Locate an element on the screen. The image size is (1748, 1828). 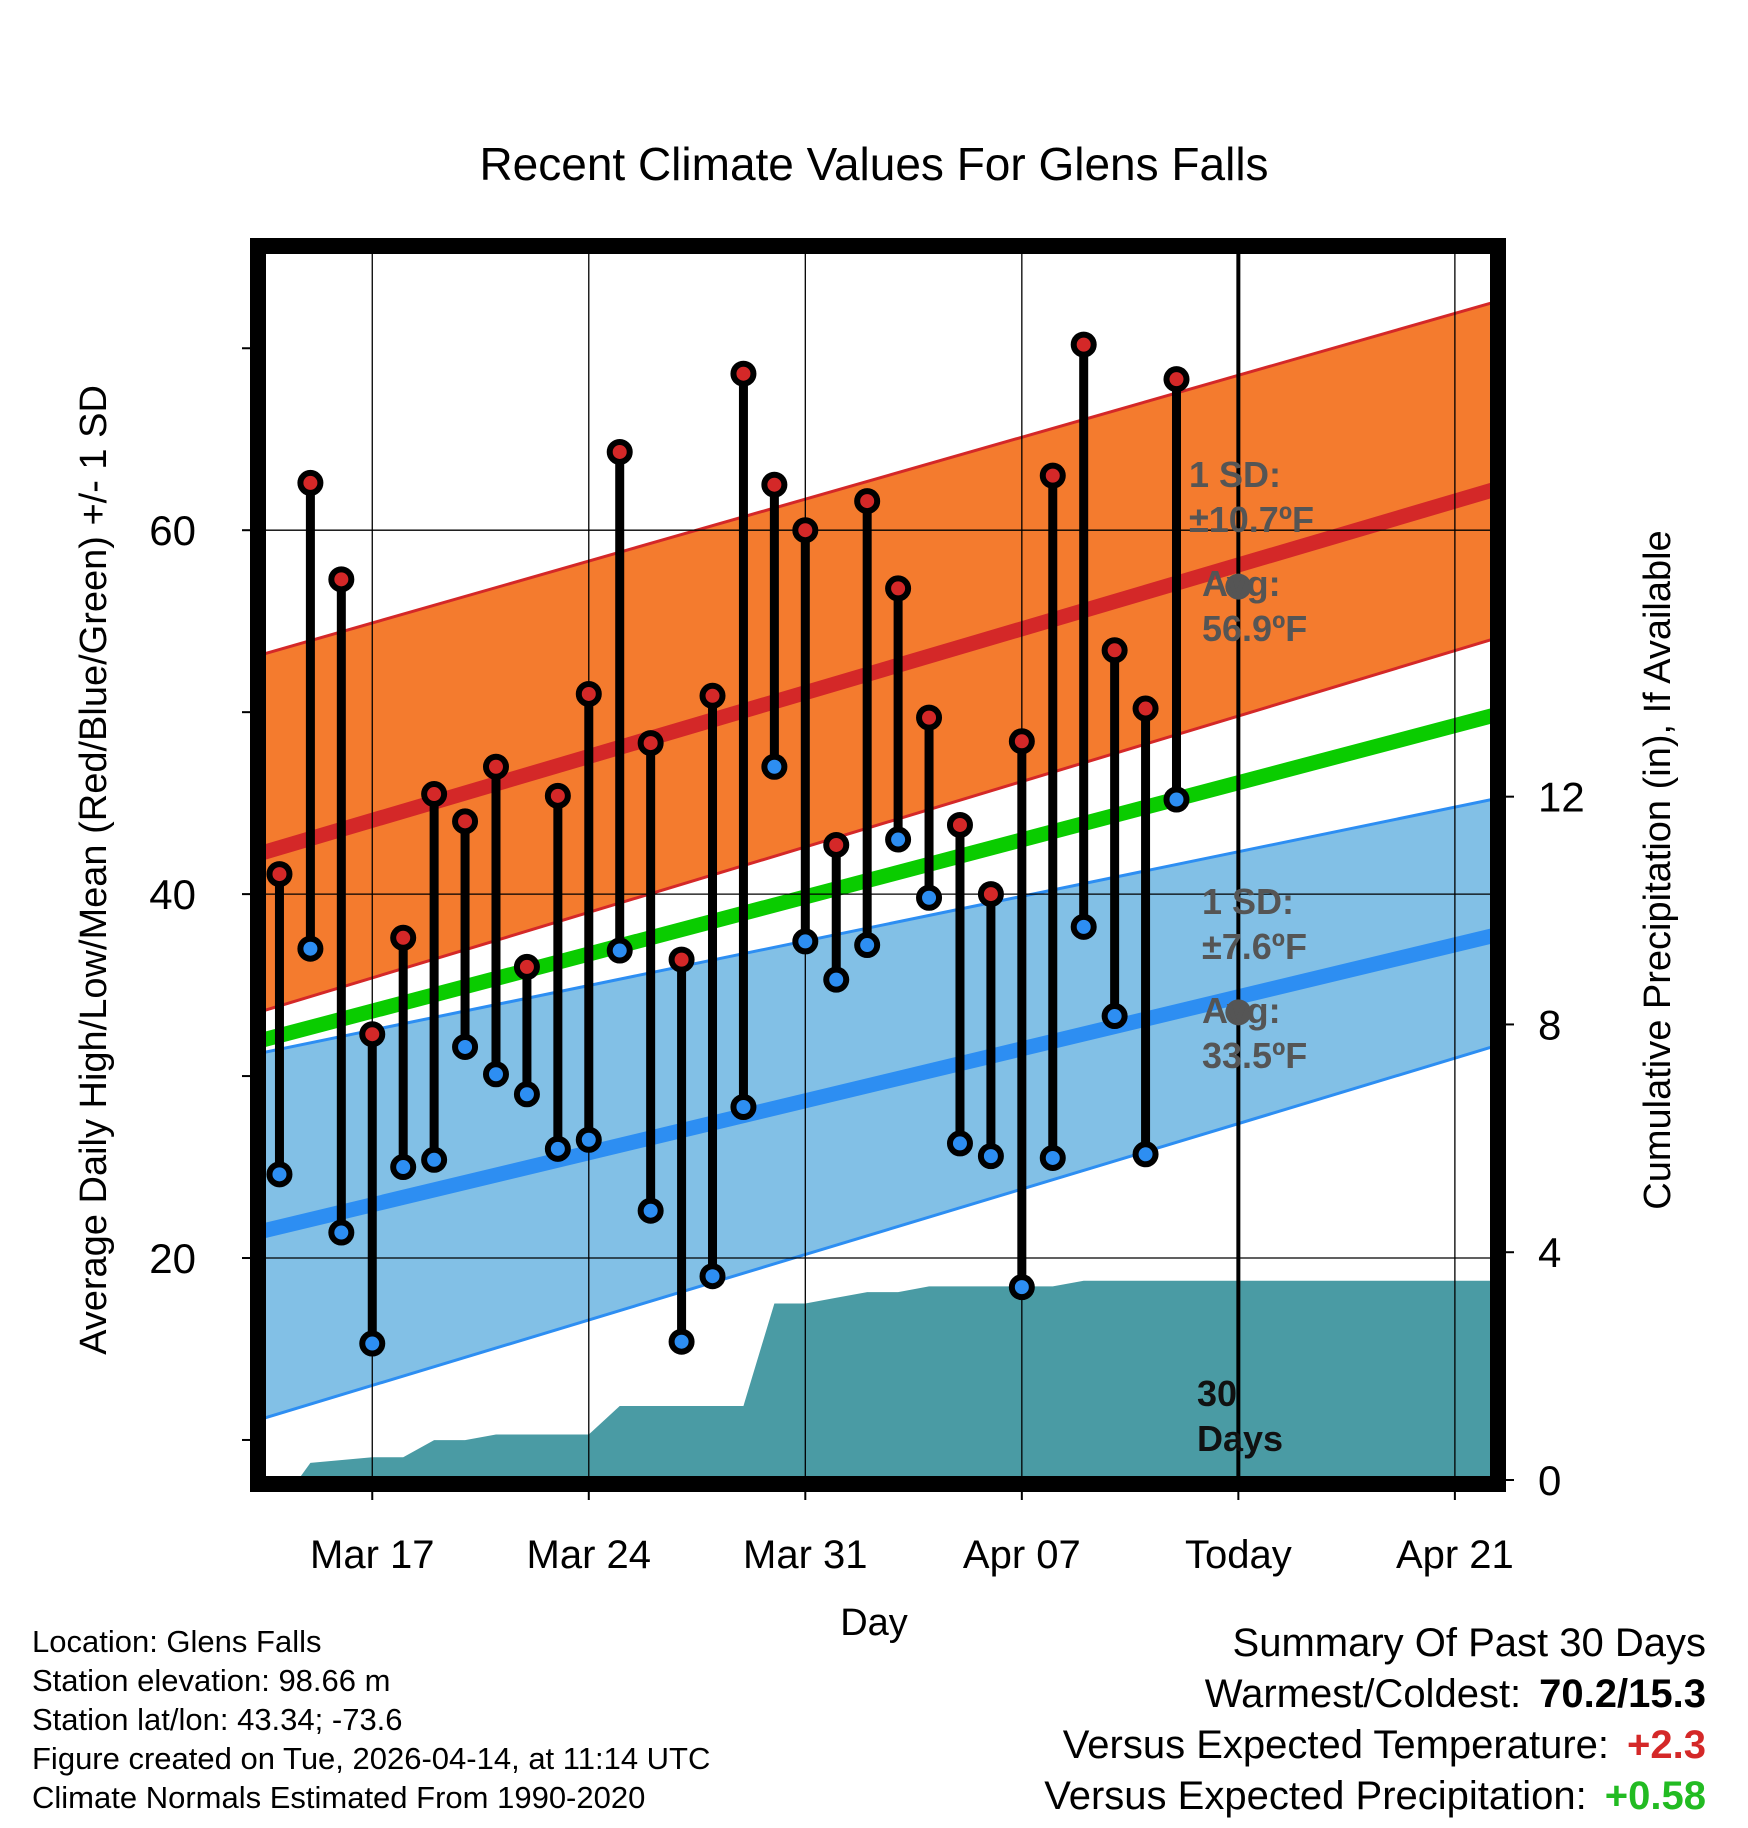
x-tick-label: Apr 21 is located at coordinates (1455, 1555).